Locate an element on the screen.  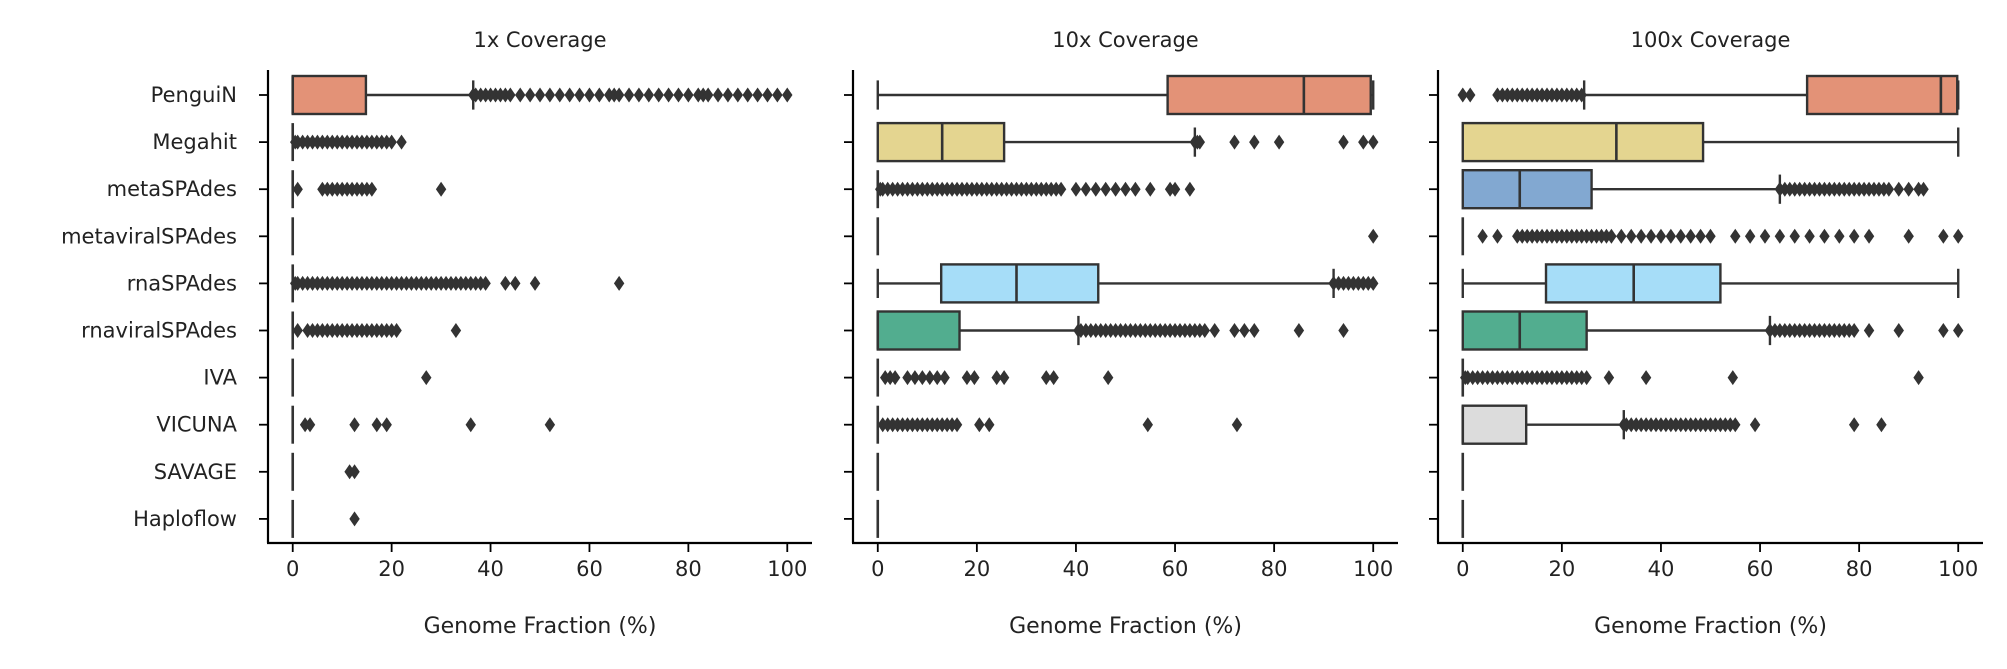
panel-title: 10x Coverage is located at coordinates (1125, 40).